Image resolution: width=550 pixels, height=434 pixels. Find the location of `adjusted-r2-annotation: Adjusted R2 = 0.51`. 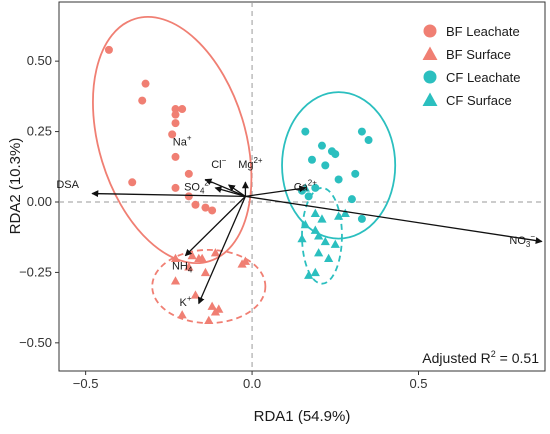

adjusted-r2-annotation: Adjusted R2 = 0.51 is located at coordinates (480, 357).